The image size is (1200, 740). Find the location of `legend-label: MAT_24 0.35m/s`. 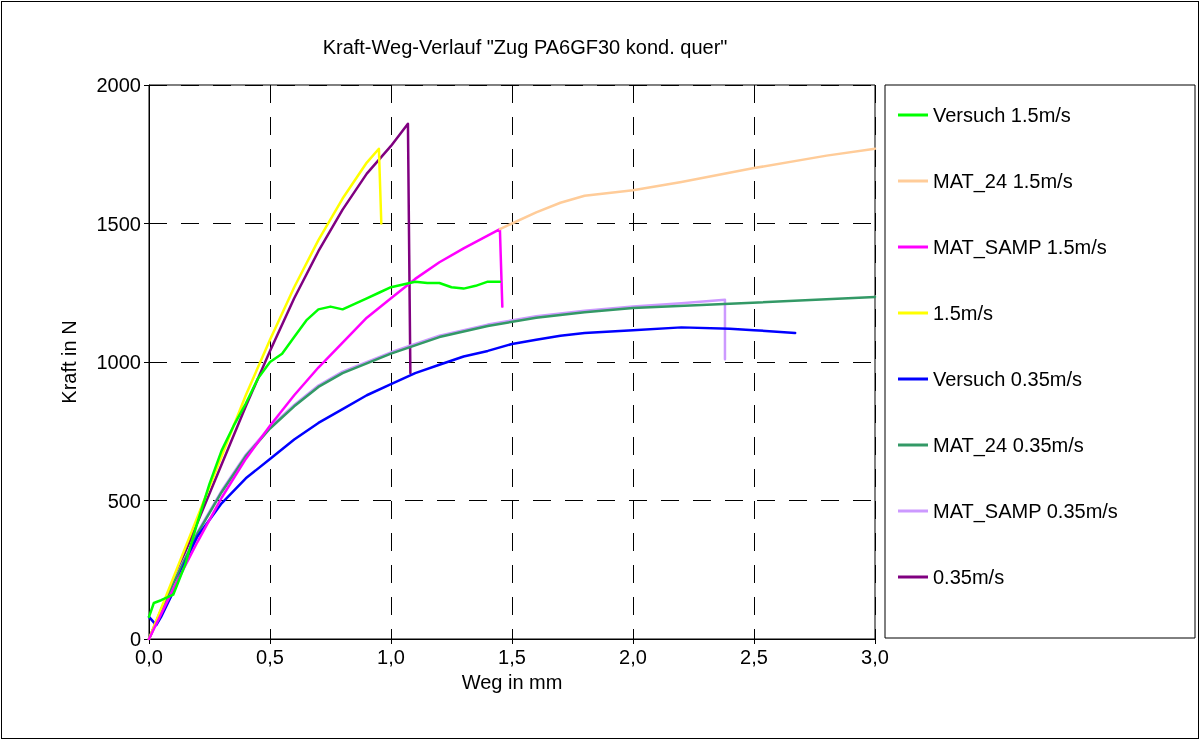

legend-label: MAT_24 0.35m/s is located at coordinates (1008, 445).